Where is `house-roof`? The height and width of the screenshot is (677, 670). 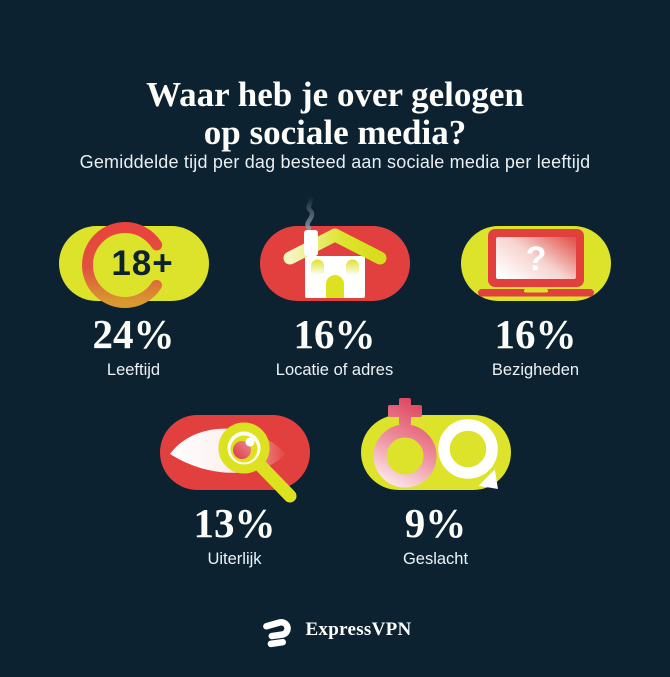
house-roof is located at coordinates (334, 246).